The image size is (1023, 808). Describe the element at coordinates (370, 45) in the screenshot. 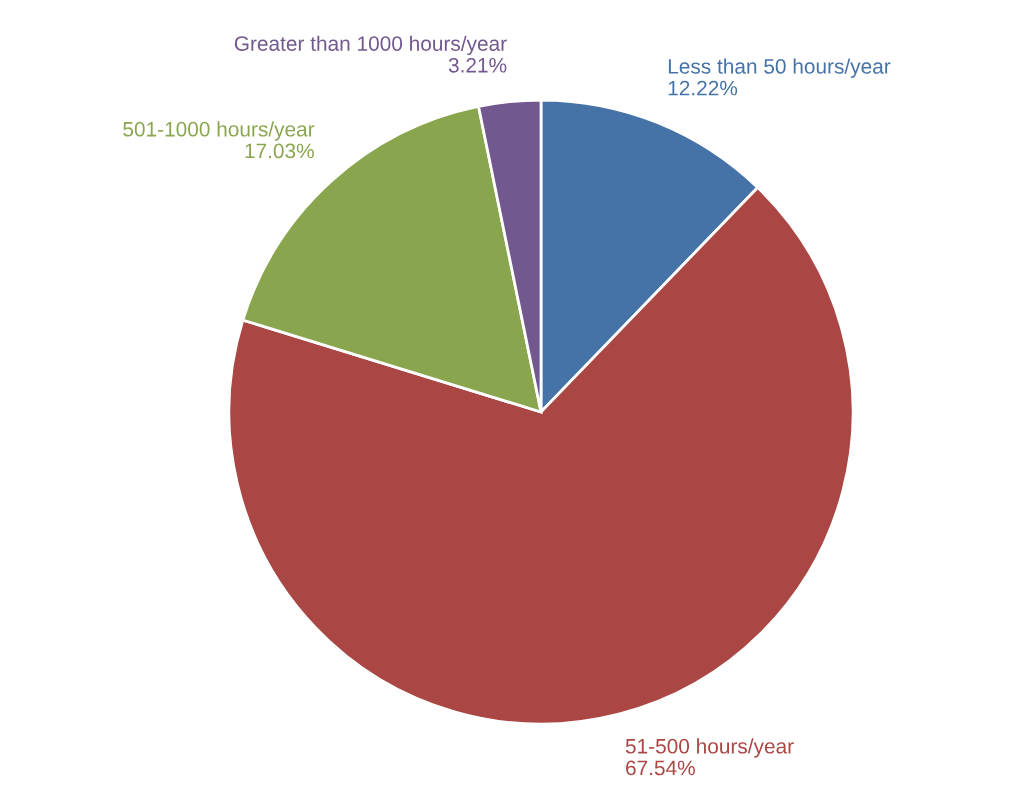

I see `slice-label: Greater than 1000 hours/year` at that location.